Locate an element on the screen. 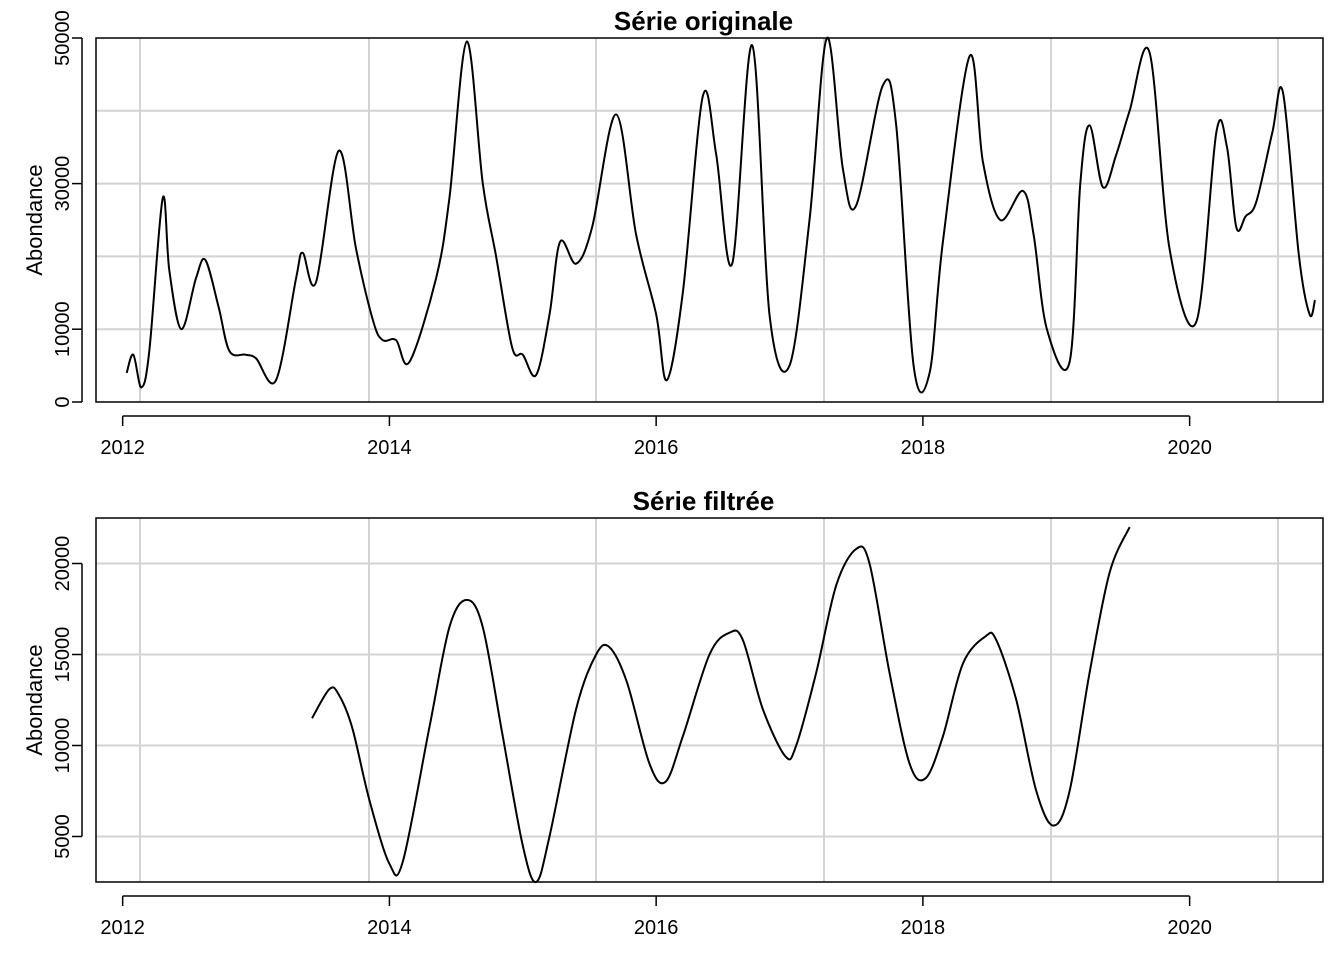 This screenshot has height=960, width=1344. chart-title: Série originale is located at coordinates (703, 21).